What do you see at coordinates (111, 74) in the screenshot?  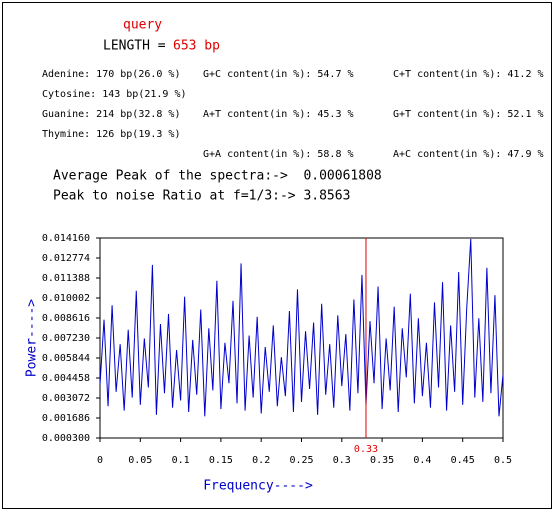 I see `composition: Adenine: 170 bp(26.0 %)` at bounding box center [111, 74].